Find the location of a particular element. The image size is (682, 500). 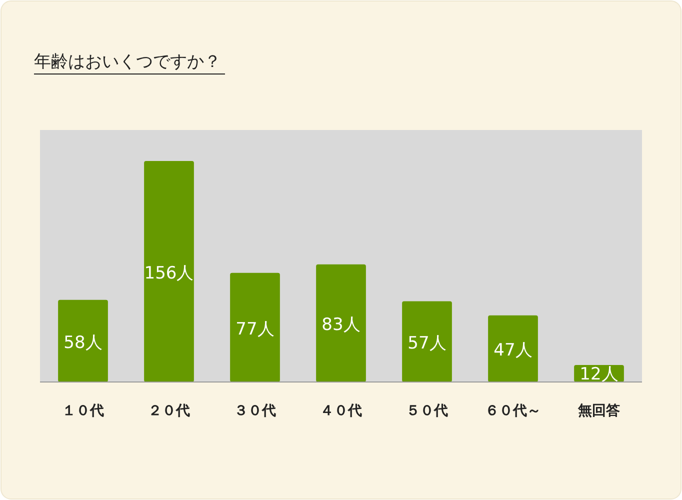

x-tick-label: ５０代 is located at coordinates (427, 411).